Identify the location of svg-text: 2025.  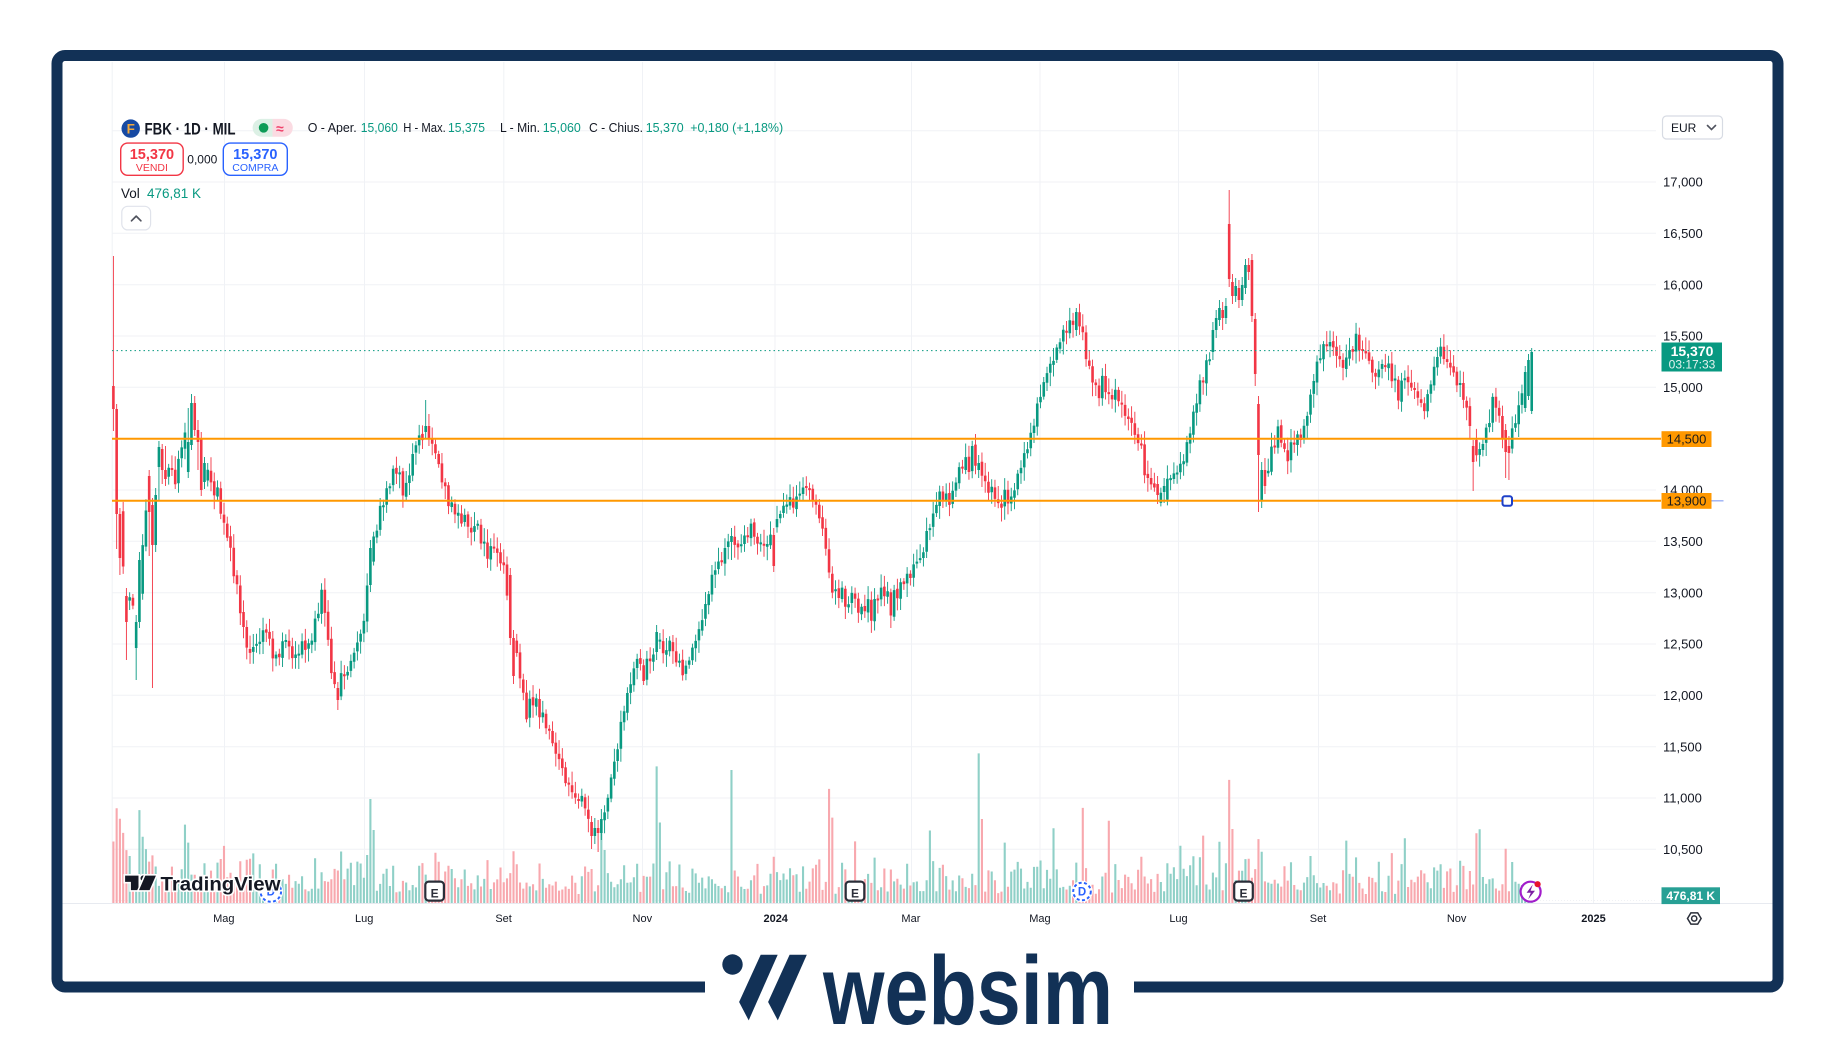
(1593, 919).